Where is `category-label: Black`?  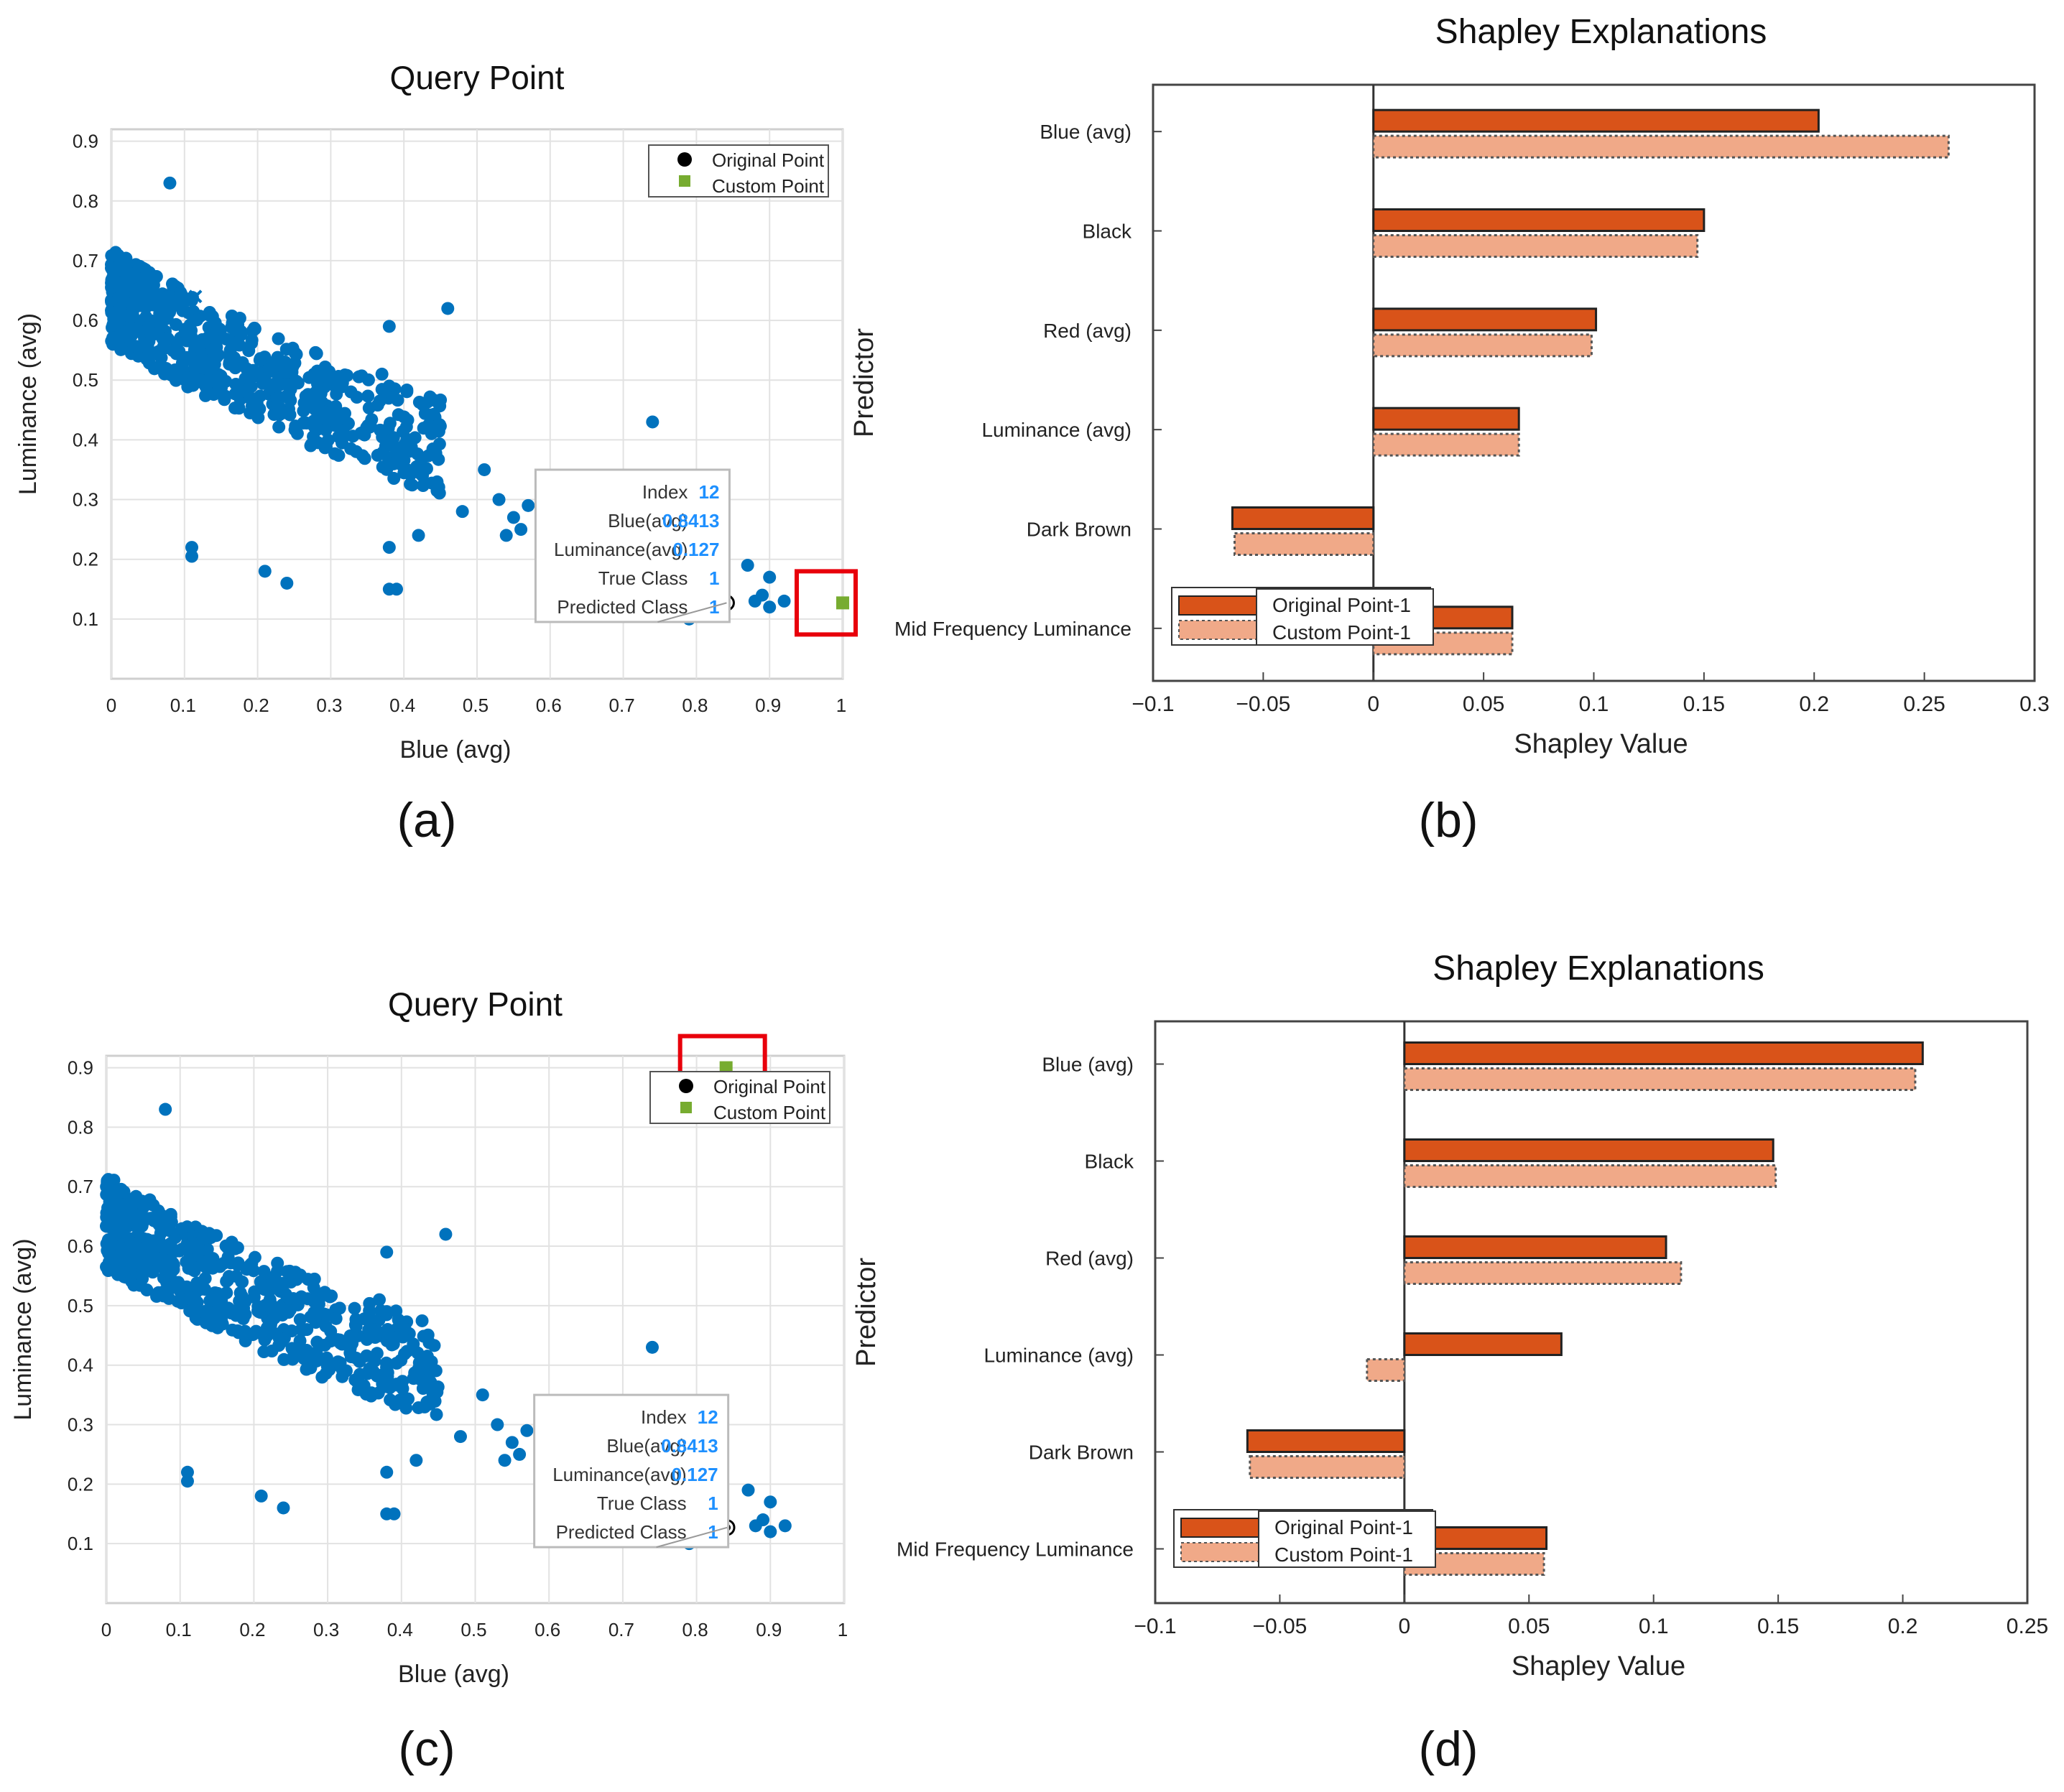 category-label: Black is located at coordinates (1109, 1162).